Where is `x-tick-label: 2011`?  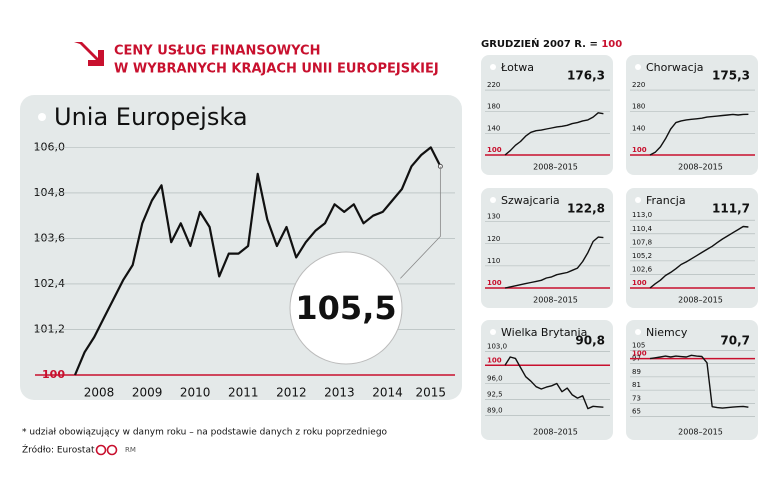
x-tick-label: 2011 is located at coordinates (243, 393).